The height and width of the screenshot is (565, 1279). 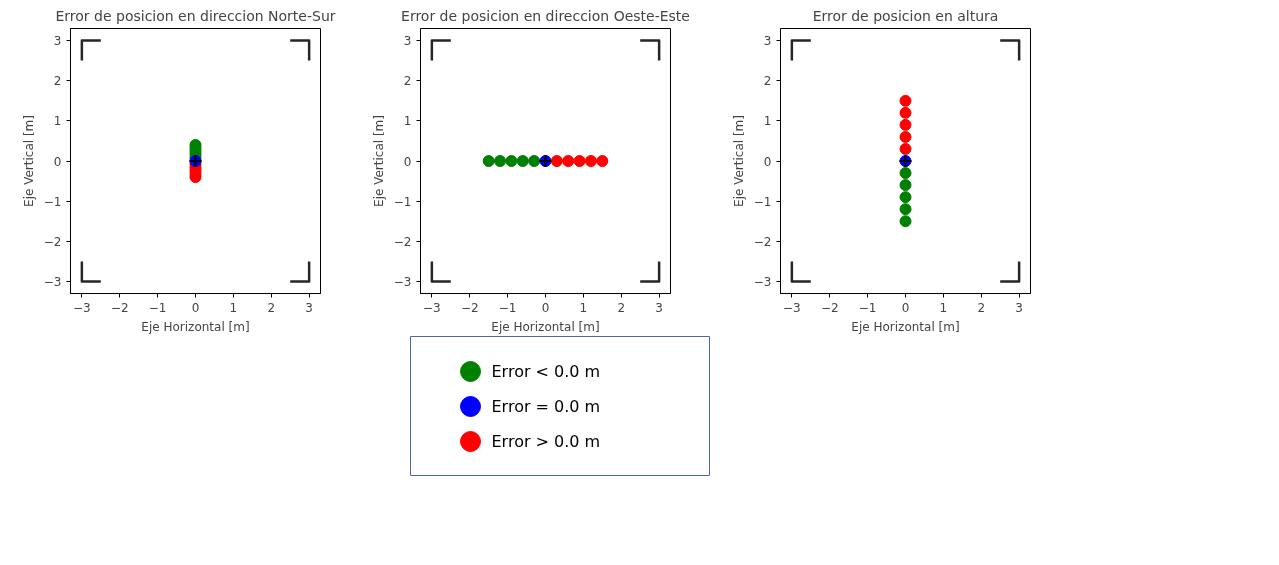 What do you see at coordinates (195, 15) in the screenshot?
I see `chart-title: Error de posicion en direccion Norte-Sur` at bounding box center [195, 15].